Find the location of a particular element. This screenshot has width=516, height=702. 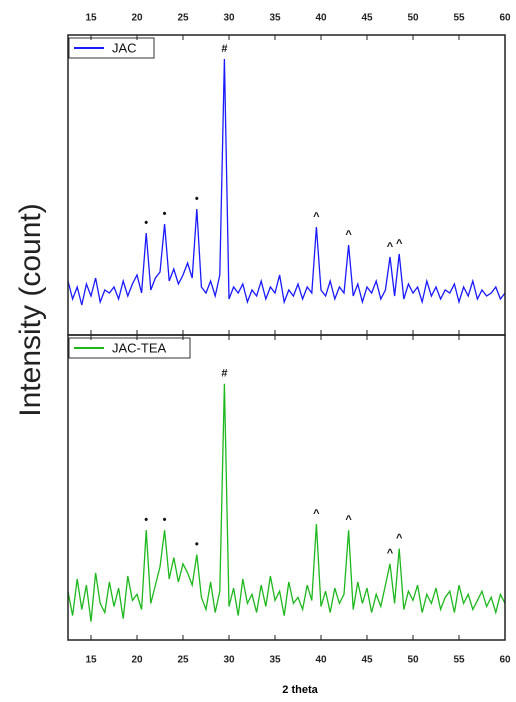

legend-label: JAC is located at coordinates (124, 47).